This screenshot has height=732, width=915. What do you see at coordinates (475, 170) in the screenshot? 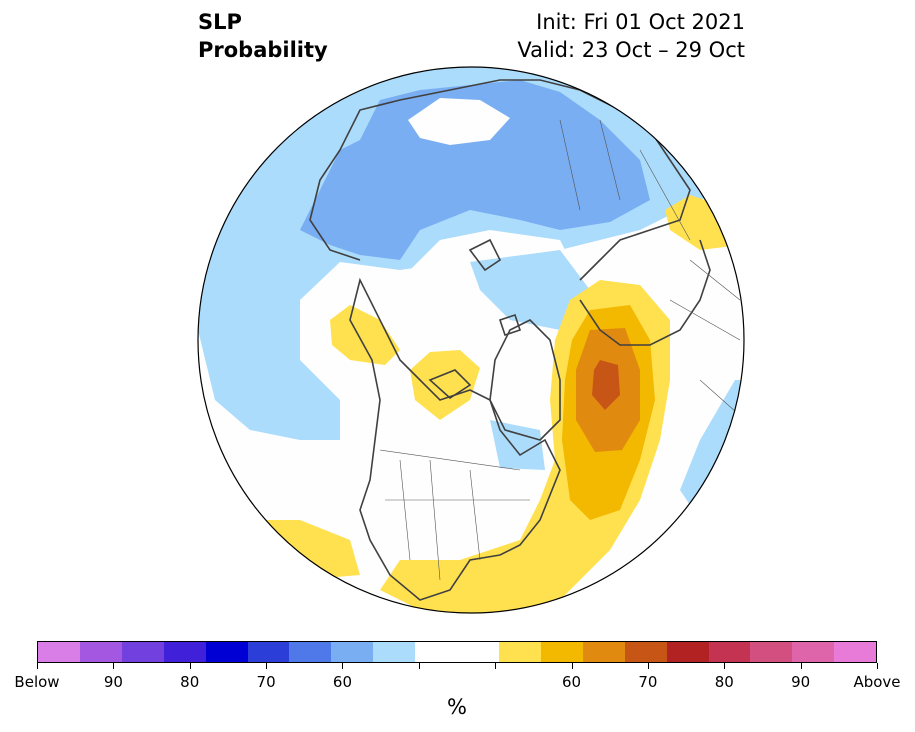
I see `below-70-area` at bounding box center [475, 170].